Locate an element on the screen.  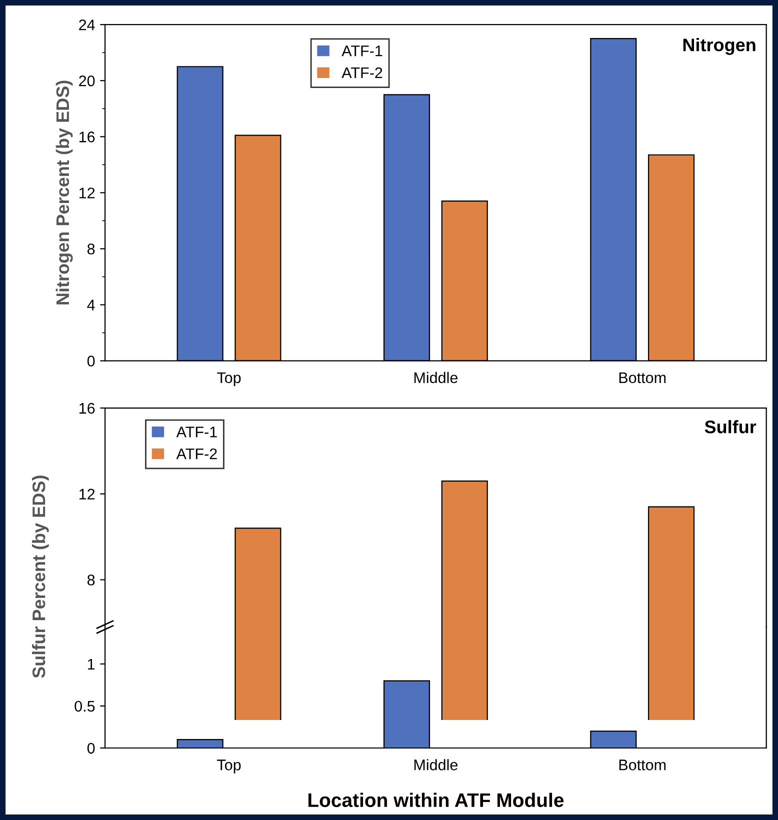
y-tick-label: 20 is located at coordinates (87, 81).